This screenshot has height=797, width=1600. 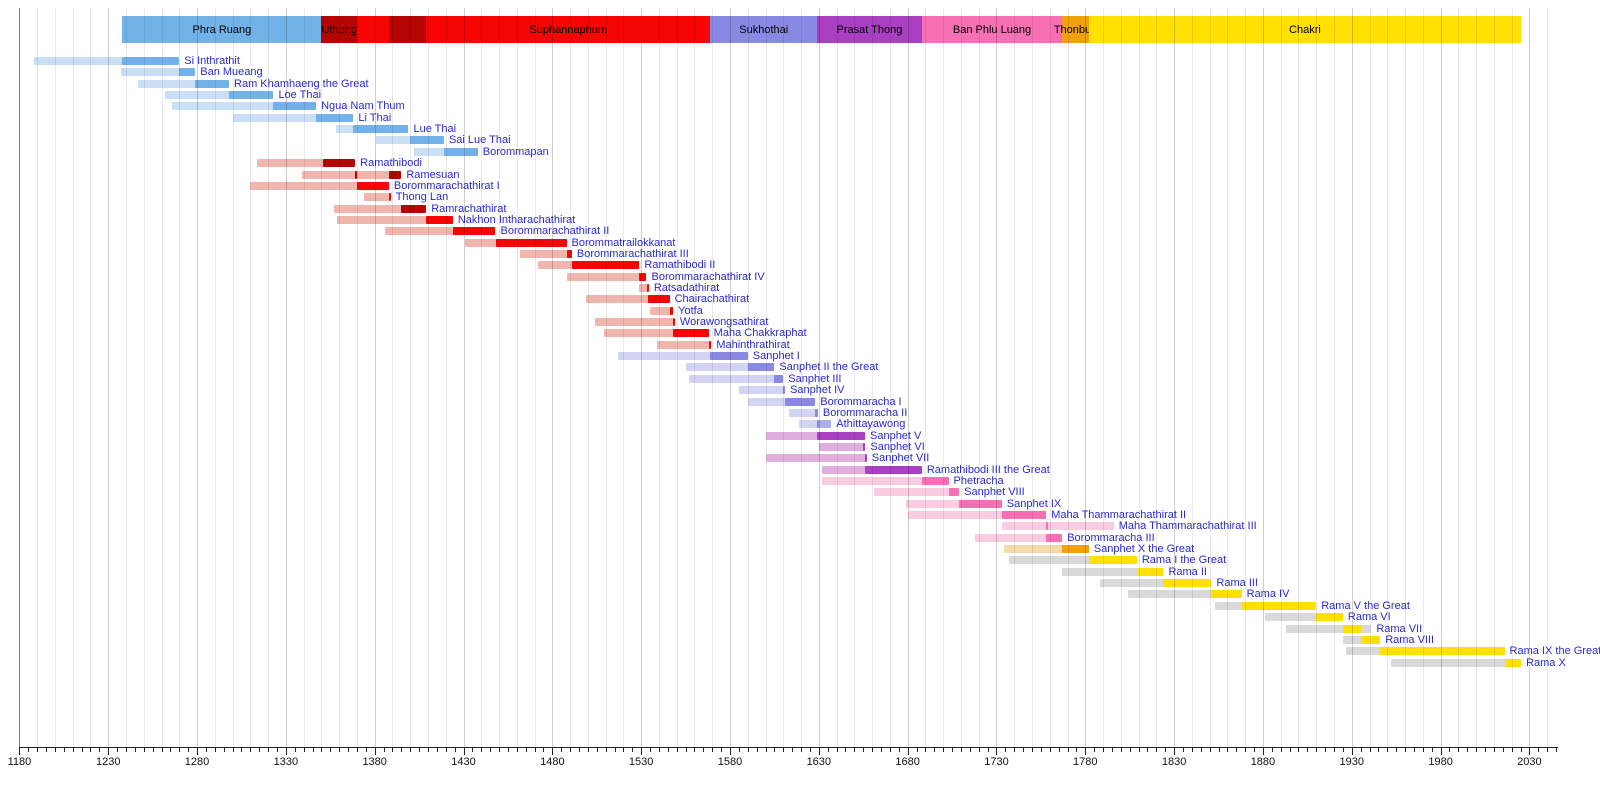 I want to click on monarch-label: Rama IX the Great, so click(x=1554, y=651).